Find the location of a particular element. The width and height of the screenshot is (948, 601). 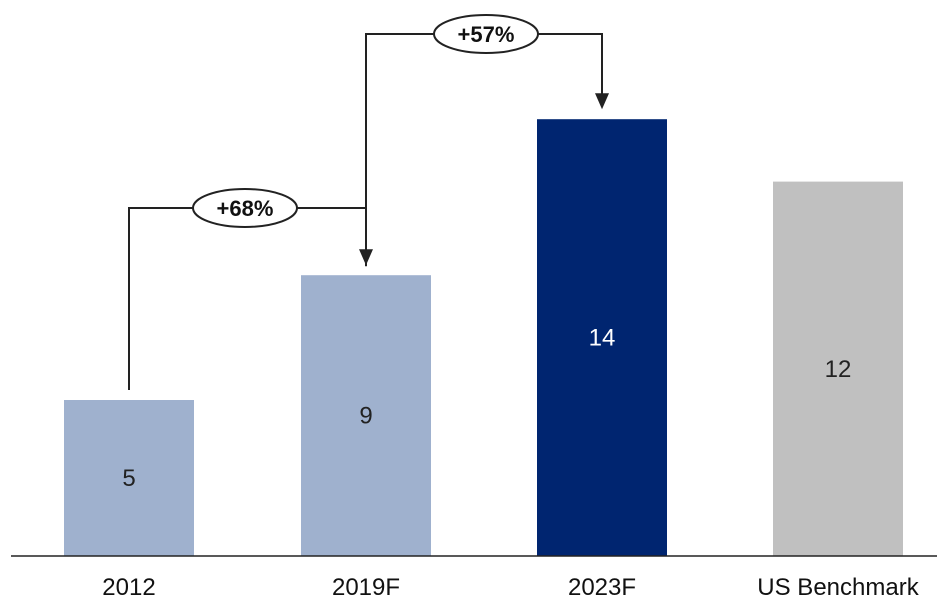

arrow-down-icon is located at coordinates (602, 101).